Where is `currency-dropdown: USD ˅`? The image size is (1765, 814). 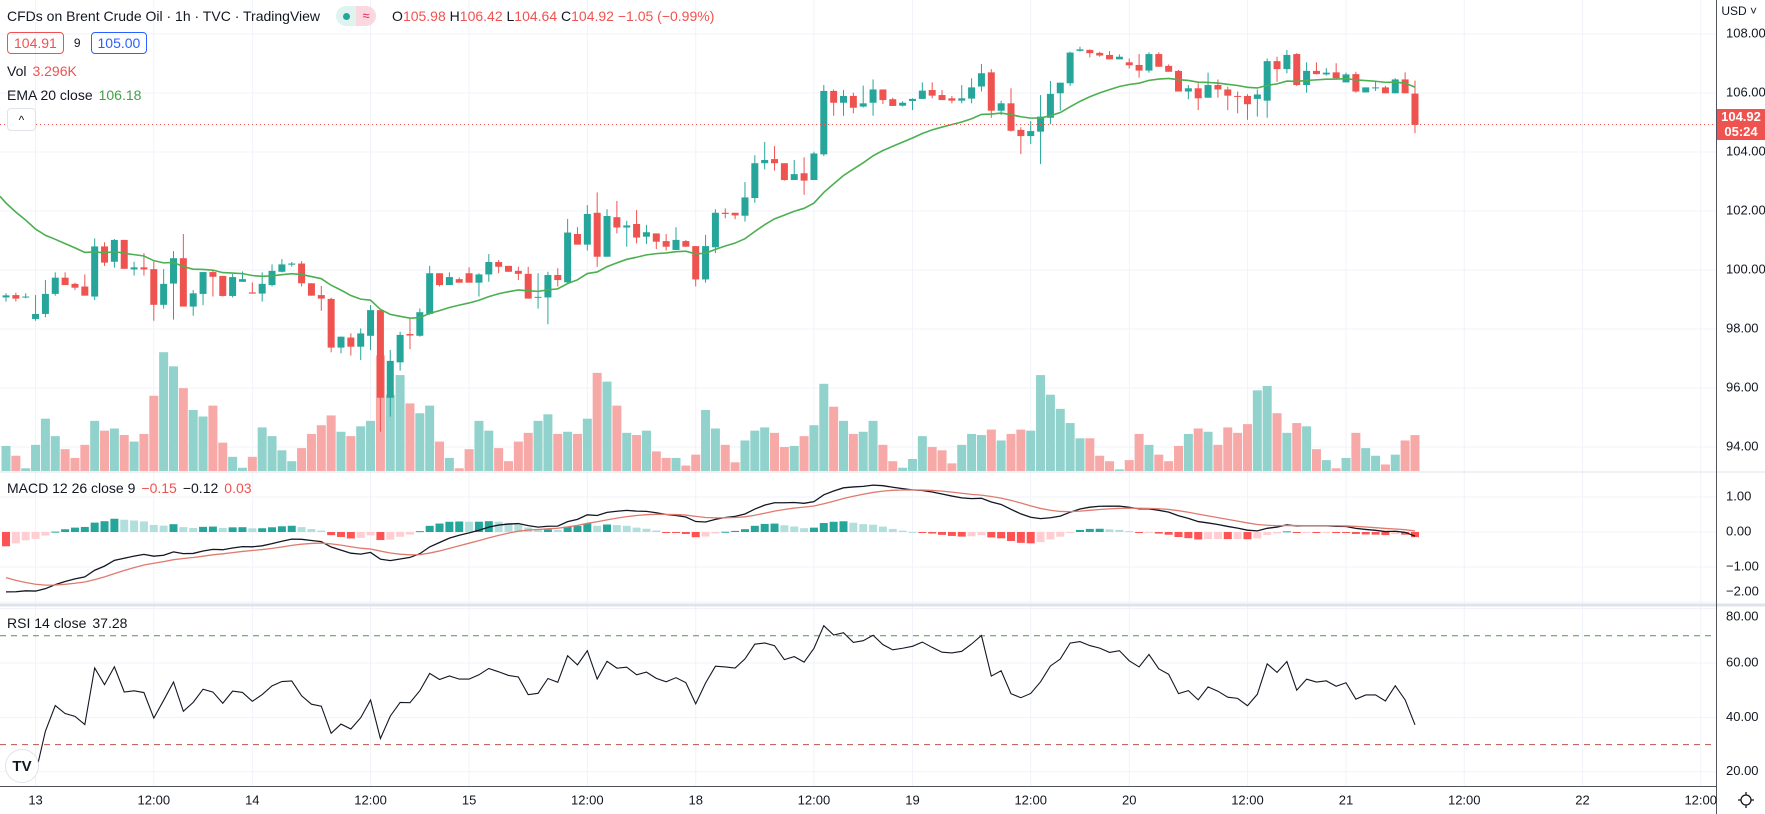 currency-dropdown: USD ˅ is located at coordinates (1739, 11).